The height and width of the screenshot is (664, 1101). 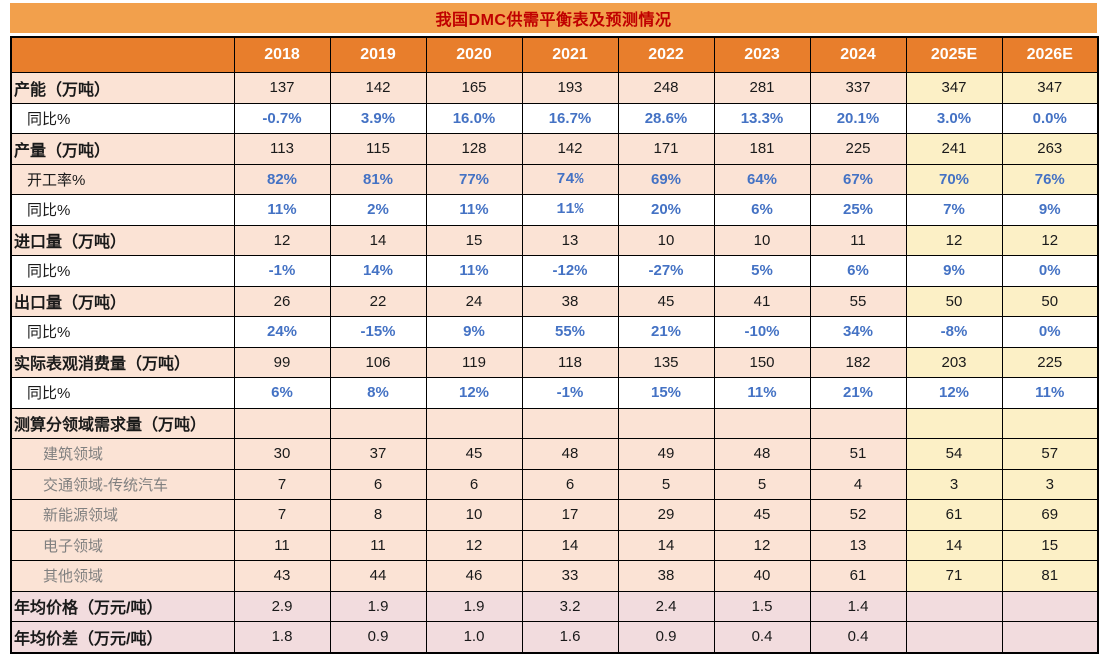 What do you see at coordinates (122, 423) in the screenshot?
I see `row-label: 测算分领域需求量（万吨）` at bounding box center [122, 423].